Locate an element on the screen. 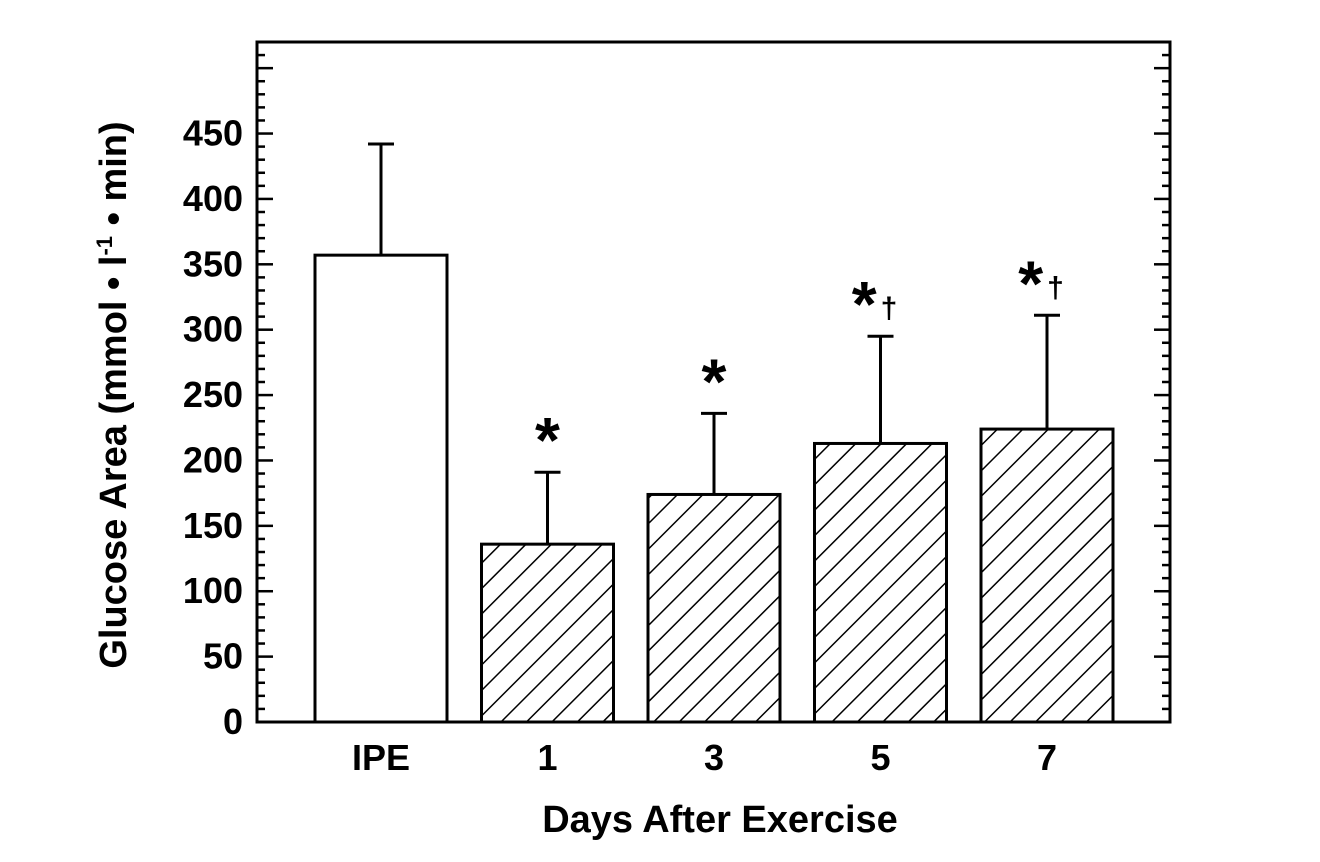 The image size is (1320, 862). y-axis-title-tail: min) is located at coordinates (114, 161).